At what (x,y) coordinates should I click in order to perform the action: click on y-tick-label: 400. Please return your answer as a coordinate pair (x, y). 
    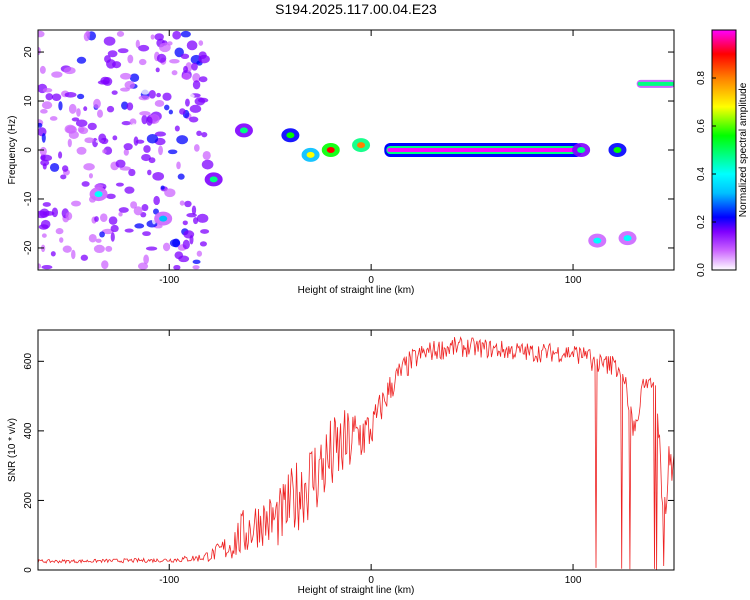
    Looking at the image, I should click on (28, 430).